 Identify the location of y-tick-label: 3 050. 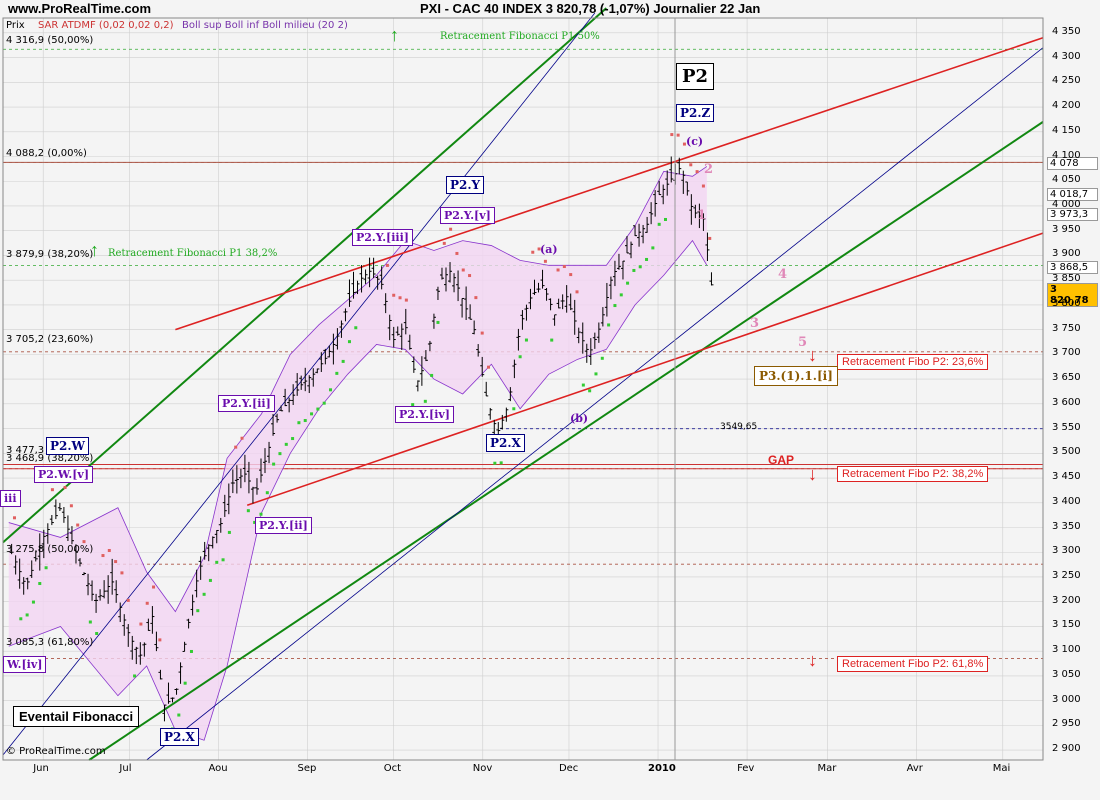
(1066, 674).